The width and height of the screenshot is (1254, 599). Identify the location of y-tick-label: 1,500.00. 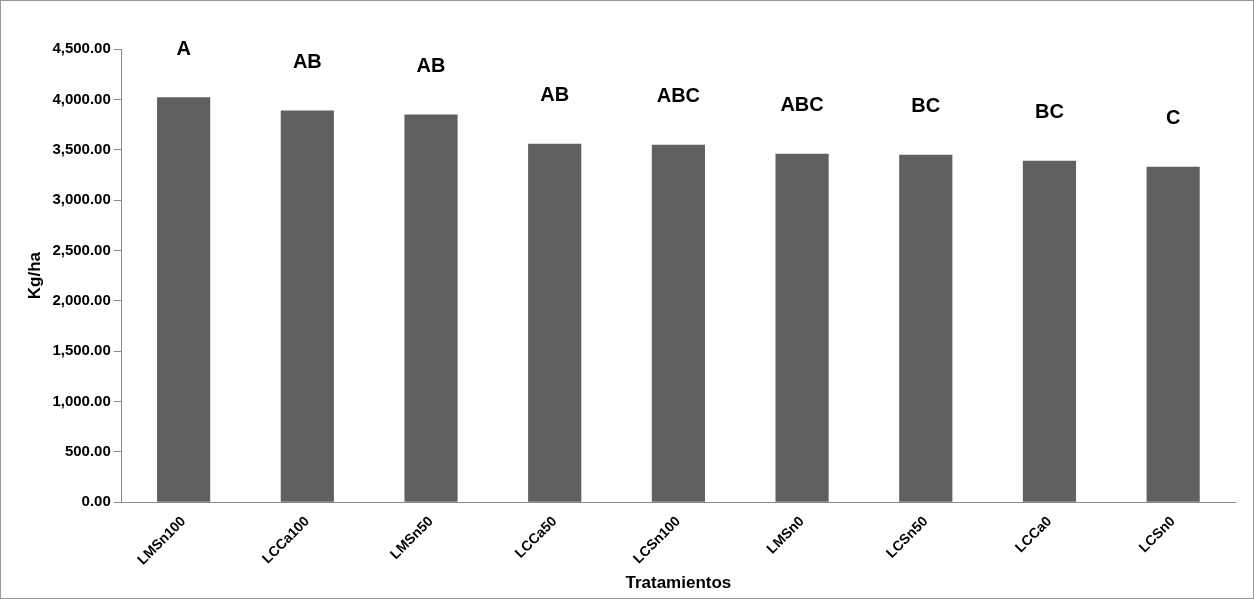
(81, 350).